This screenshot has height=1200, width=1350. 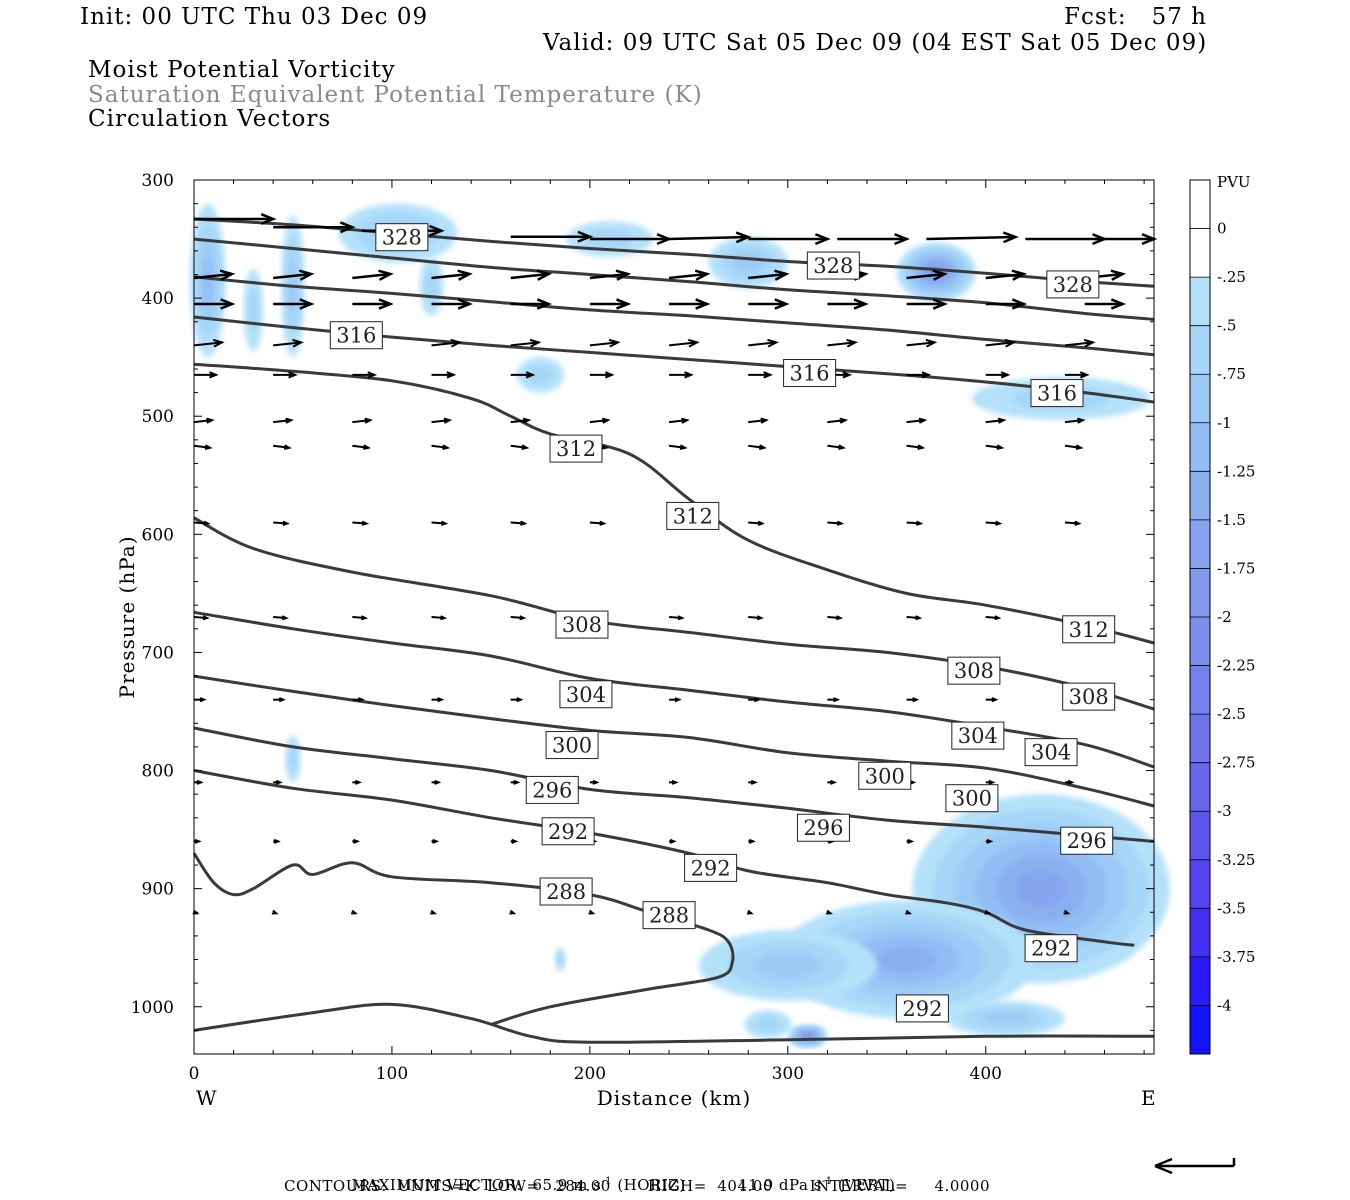 I want to click on colorbar-level-label: -4, so click(x=1224, y=1005).